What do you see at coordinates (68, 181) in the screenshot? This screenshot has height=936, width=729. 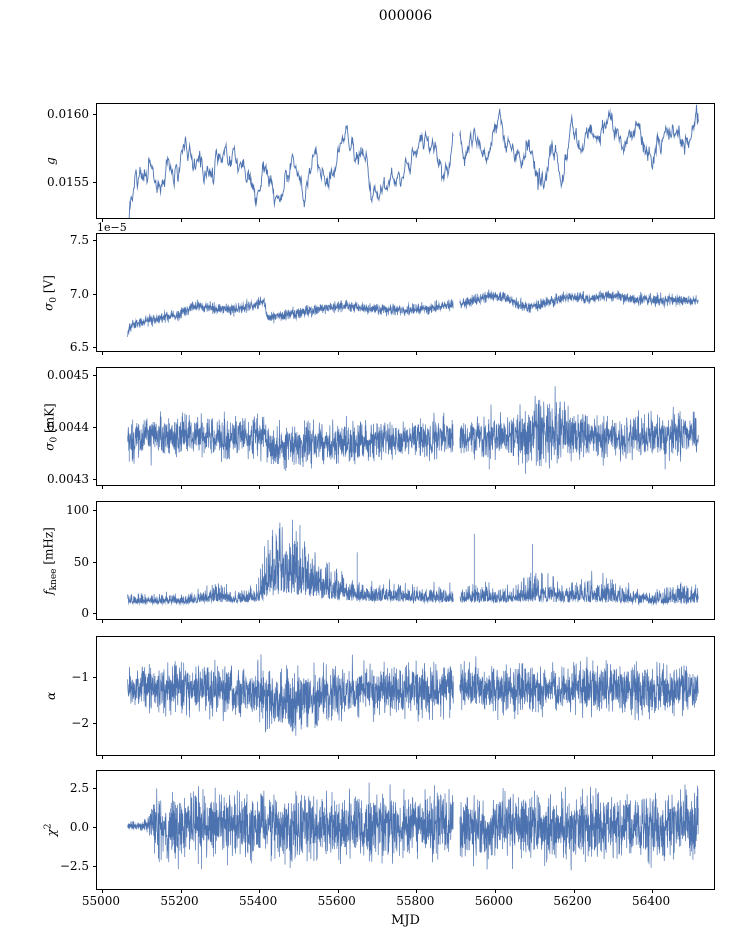 I see `y-tick-label: 0.0155` at bounding box center [68, 181].